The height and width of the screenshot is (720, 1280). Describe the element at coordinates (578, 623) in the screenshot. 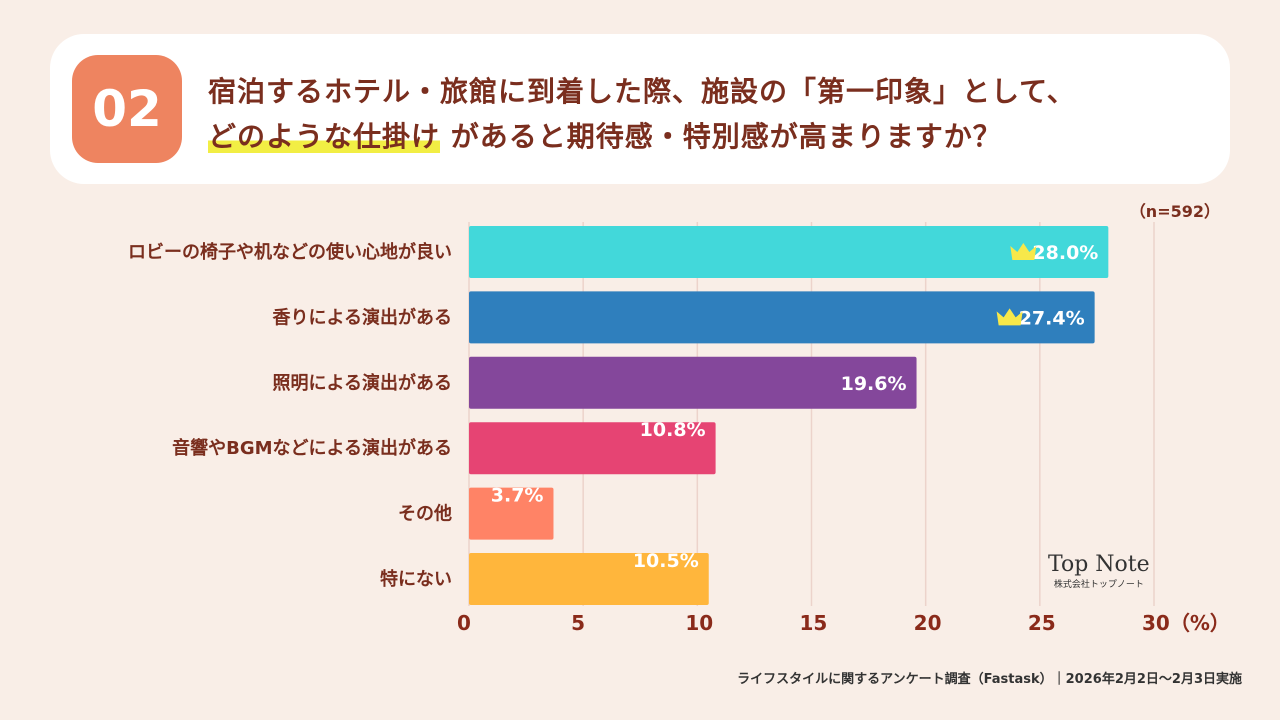

I see `x-tick-label: 5` at that location.